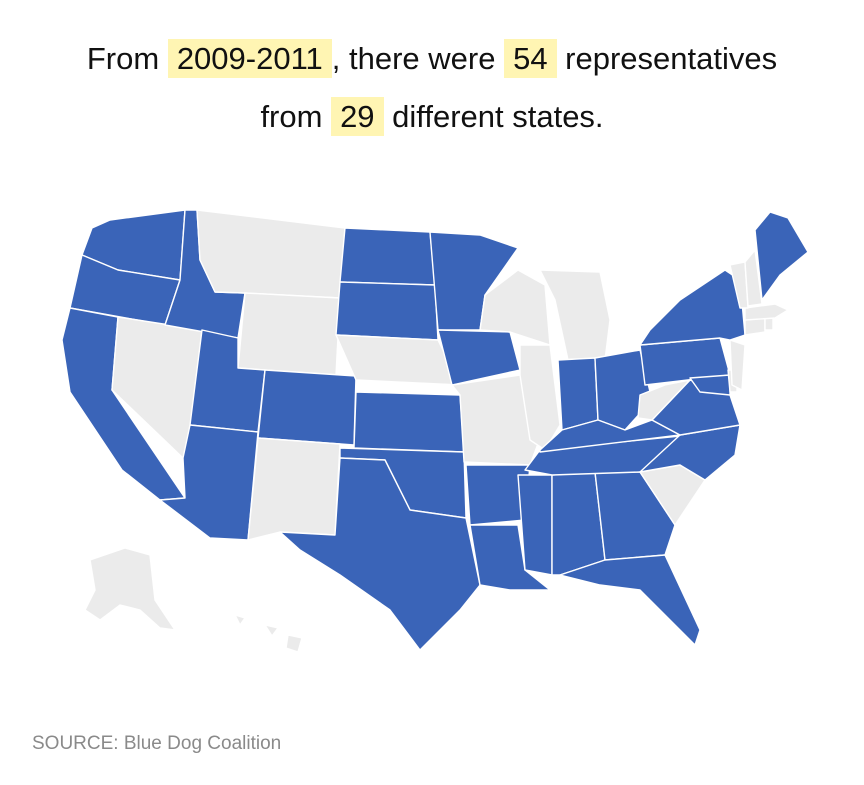 The width and height of the screenshot is (864, 785). Describe the element at coordinates (664, 400) in the screenshot. I see `state-WV` at that location.